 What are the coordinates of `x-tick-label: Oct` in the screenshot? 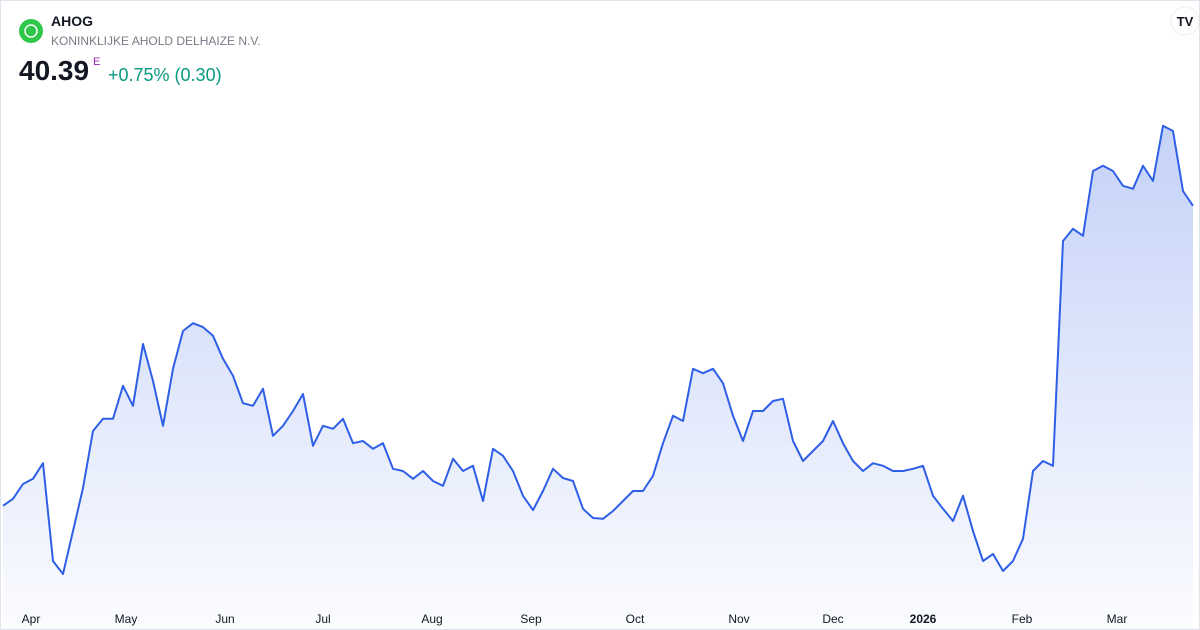 It's located at (635, 619).